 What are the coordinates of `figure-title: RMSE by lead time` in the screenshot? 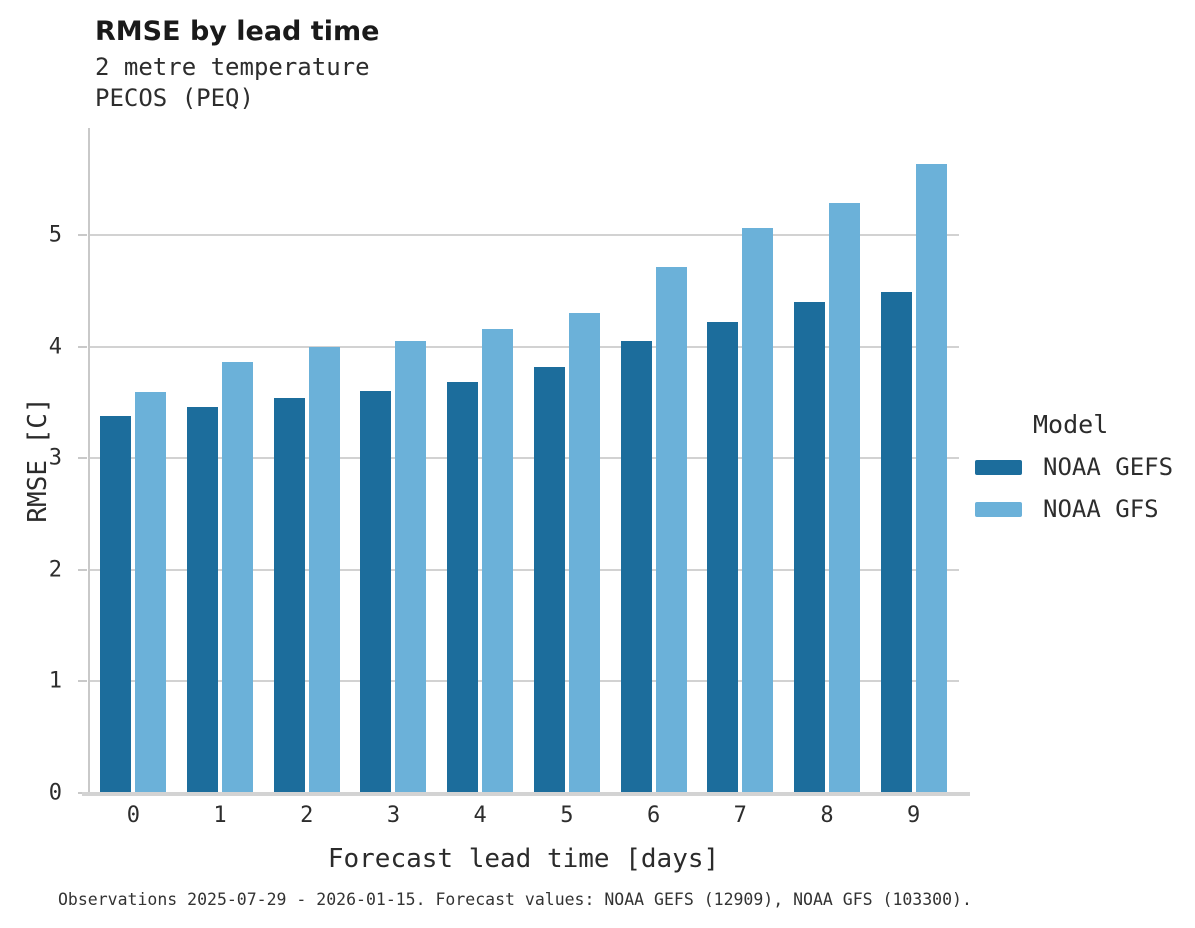 It's located at (237, 31).